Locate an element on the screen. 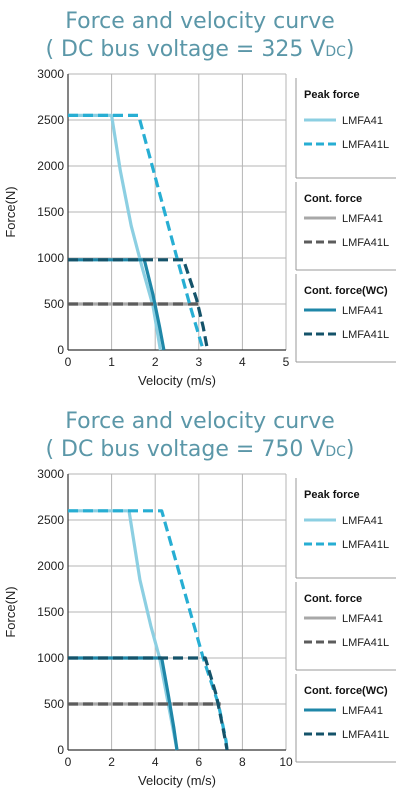 Image resolution: width=400 pixels, height=800 pixels. x-tick-label: 10 is located at coordinates (286, 762).